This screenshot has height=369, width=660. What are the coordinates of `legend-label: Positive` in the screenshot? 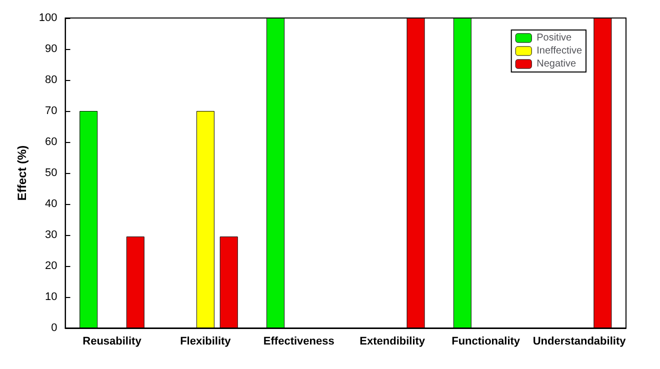 It's located at (554, 38).